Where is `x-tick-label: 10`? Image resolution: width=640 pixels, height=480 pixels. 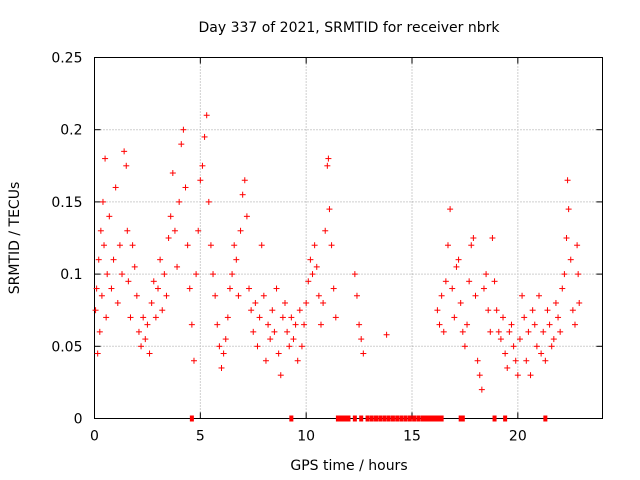 x-tick-label: 10 is located at coordinates (306, 437).